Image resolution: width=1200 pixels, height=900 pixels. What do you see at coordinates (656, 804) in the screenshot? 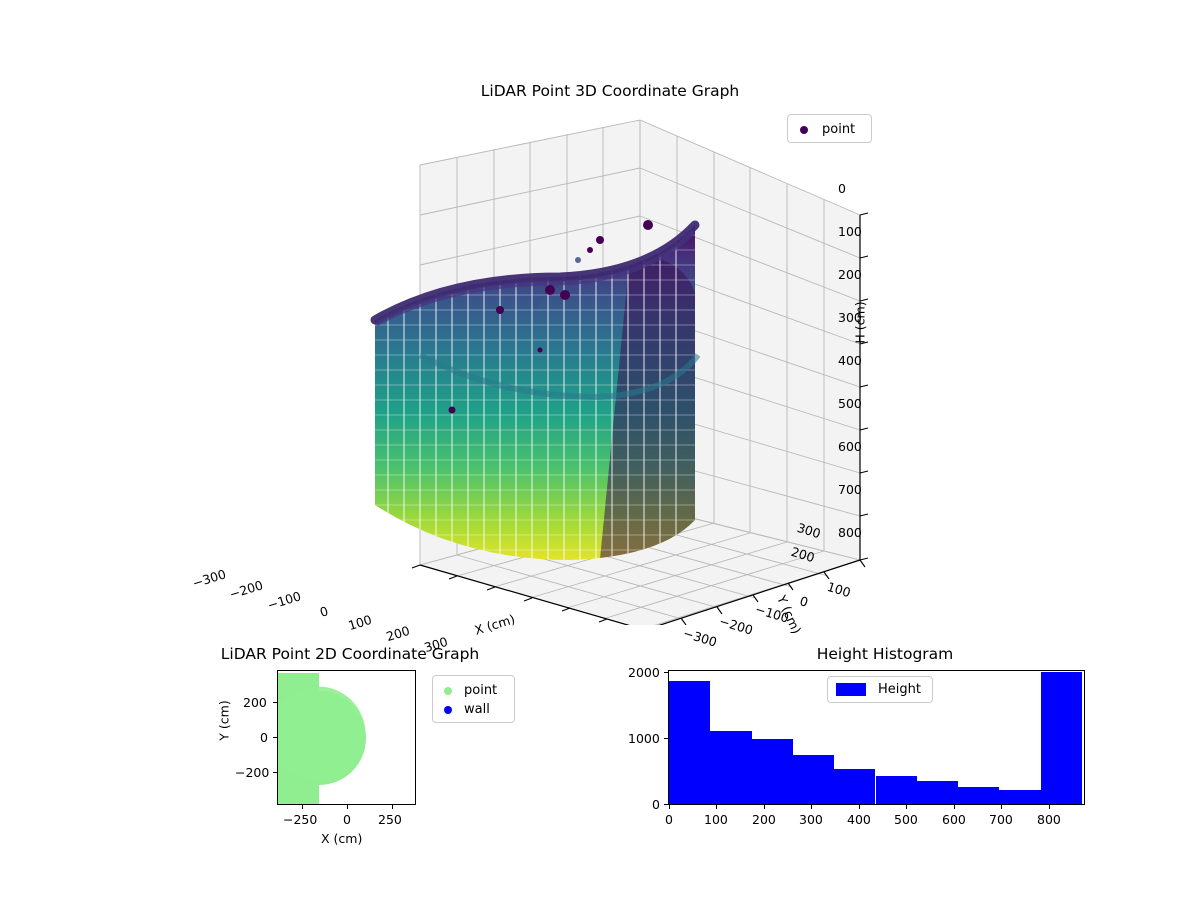
I see `hist-ytick-0: 0` at bounding box center [656, 804].